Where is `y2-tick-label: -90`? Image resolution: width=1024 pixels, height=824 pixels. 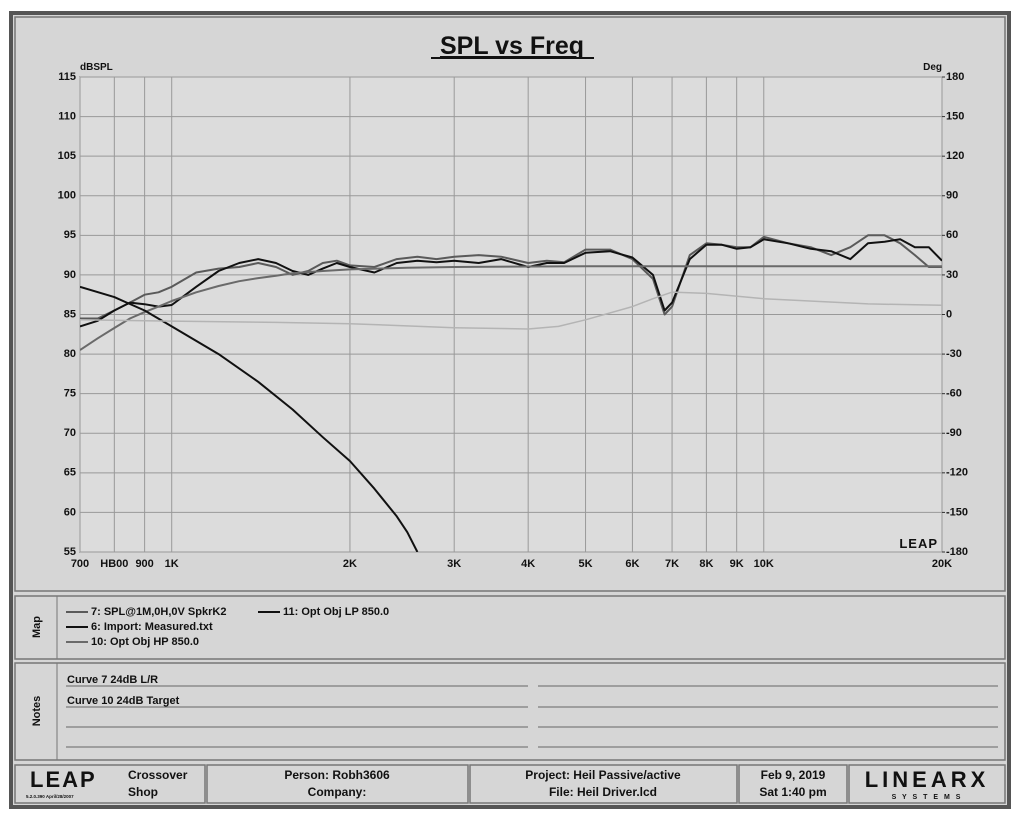 y2-tick-label: -90 is located at coordinates (954, 433).